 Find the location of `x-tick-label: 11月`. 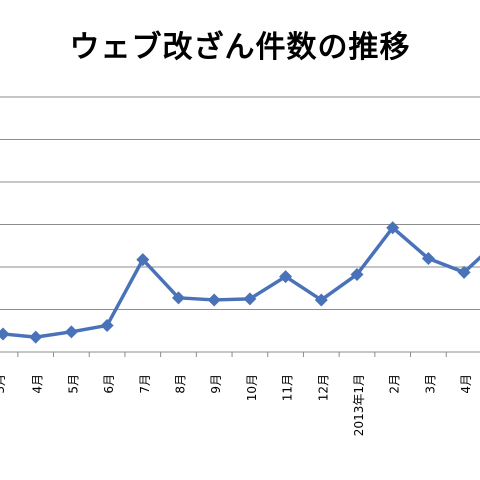

x-tick-label: 11月 is located at coordinates (288, 387).